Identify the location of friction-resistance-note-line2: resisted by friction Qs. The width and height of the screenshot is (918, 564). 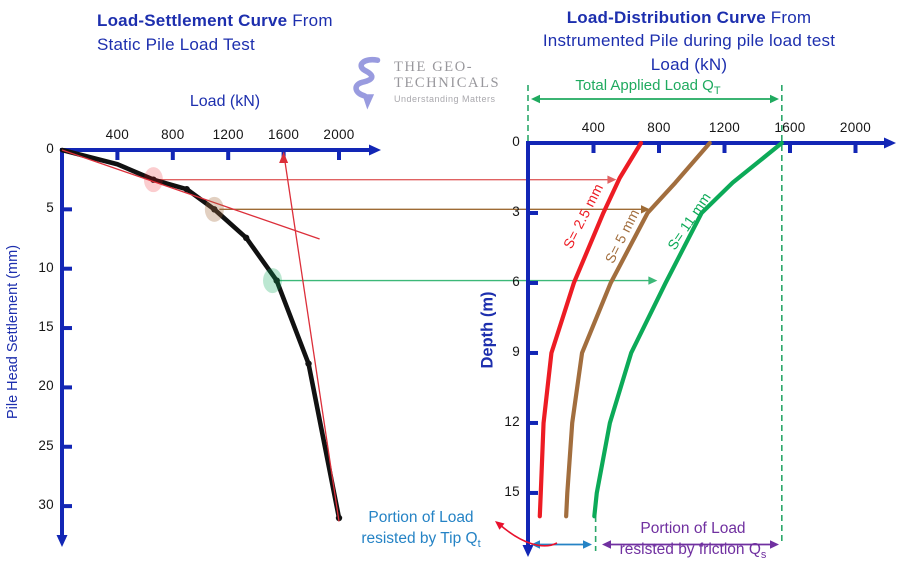
(693, 551).